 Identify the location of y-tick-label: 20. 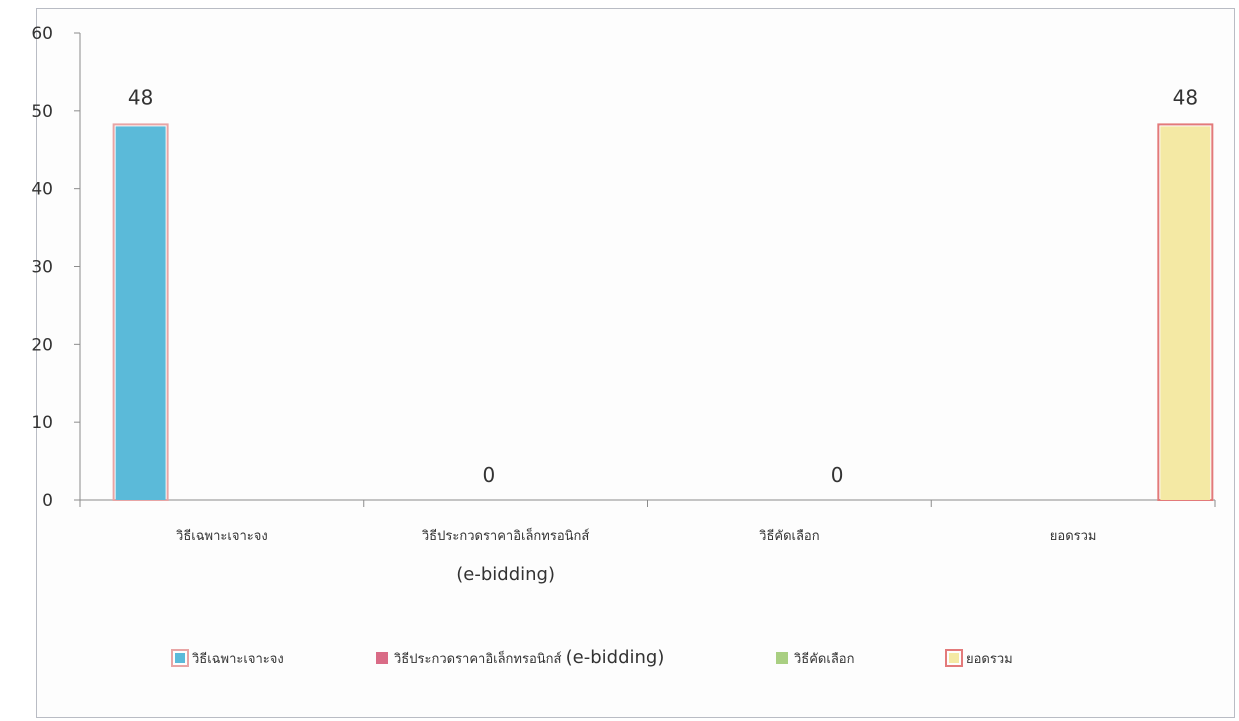
(42, 345).